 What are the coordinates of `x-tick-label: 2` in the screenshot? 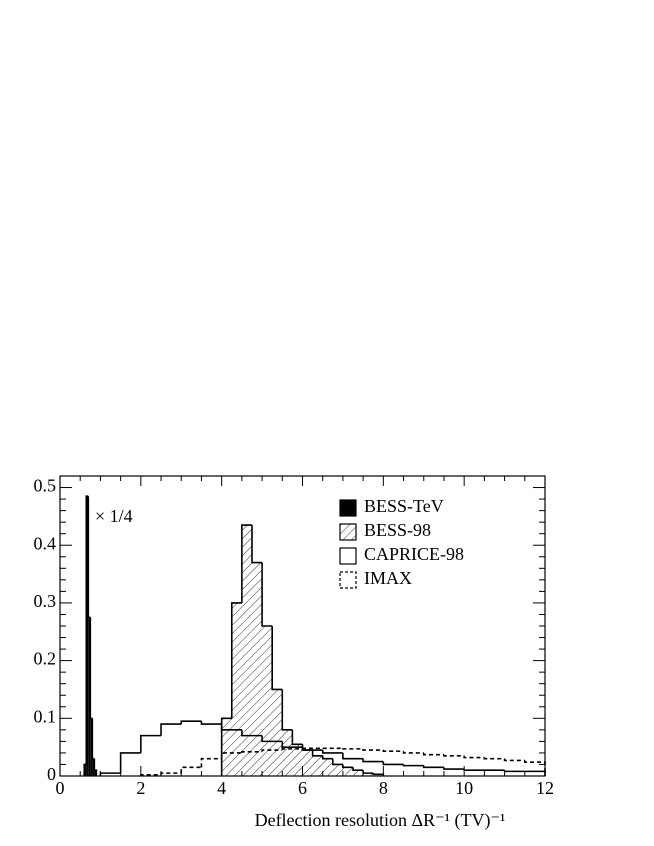 It's located at (140, 788).